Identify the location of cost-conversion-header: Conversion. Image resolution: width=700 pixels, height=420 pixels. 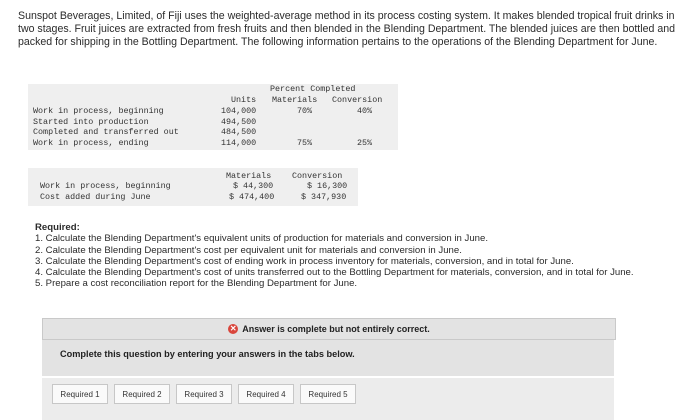
(317, 176).